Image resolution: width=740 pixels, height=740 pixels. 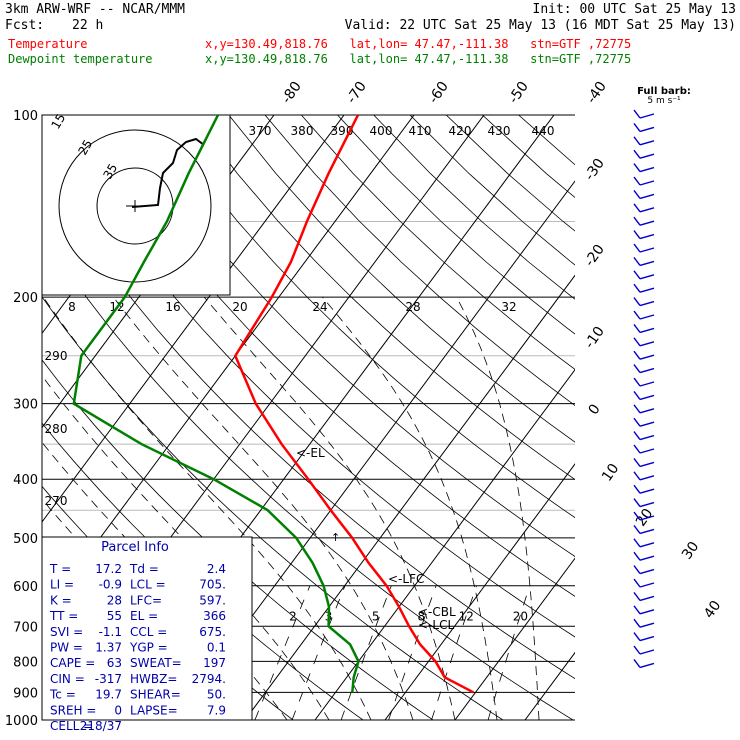 I want to click on isotherm-label: -50, so click(x=519, y=93).